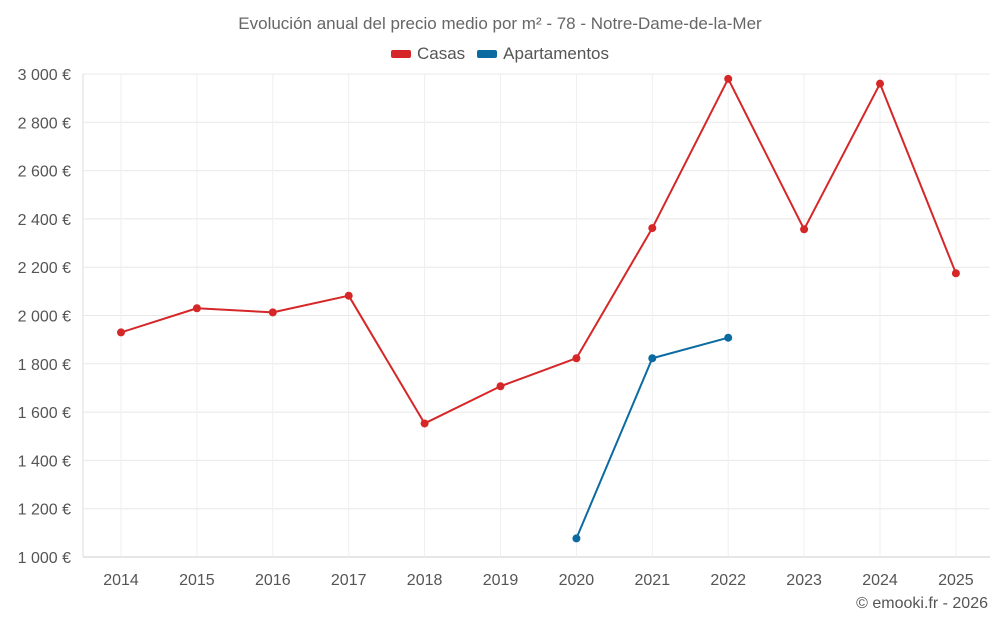  Describe the element at coordinates (44, 172) in the screenshot. I see `y-tick-label: 2 600 €` at that location.